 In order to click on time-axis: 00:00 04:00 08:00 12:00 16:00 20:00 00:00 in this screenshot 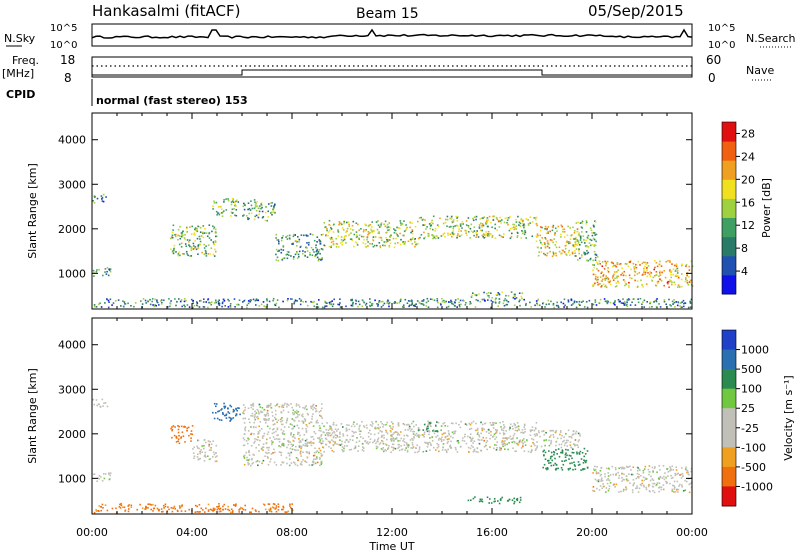, I will do `click(392, 532)`.